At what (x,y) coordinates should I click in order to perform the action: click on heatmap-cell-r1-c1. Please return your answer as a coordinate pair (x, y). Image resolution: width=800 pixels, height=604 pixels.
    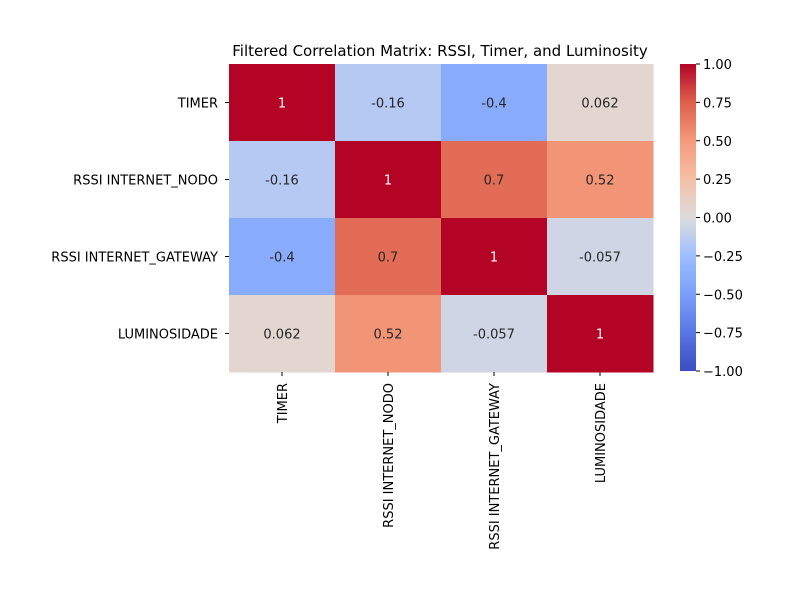
    Looking at the image, I should click on (388, 180).